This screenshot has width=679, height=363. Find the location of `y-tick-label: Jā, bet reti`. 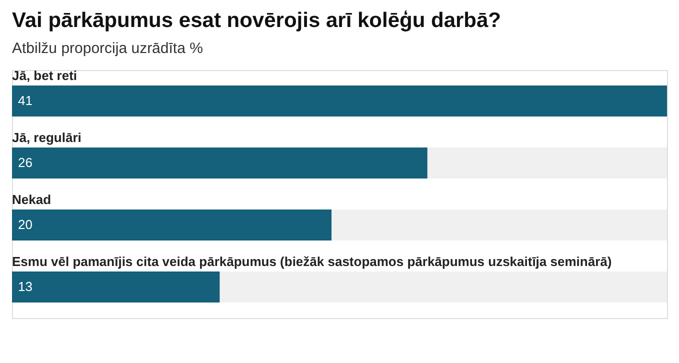

y-tick-label: Jā, bet reti is located at coordinates (45, 75).